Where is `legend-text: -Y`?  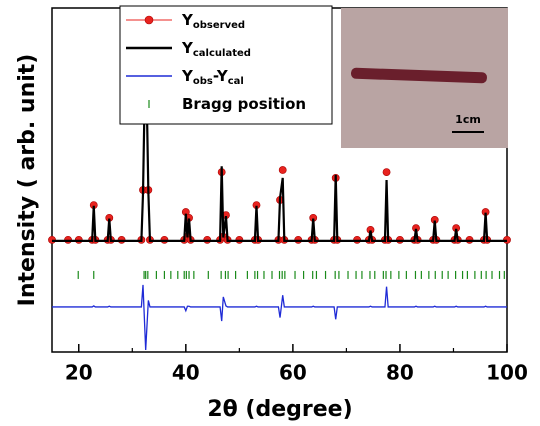 legend-text: -Y is located at coordinates (221, 76).